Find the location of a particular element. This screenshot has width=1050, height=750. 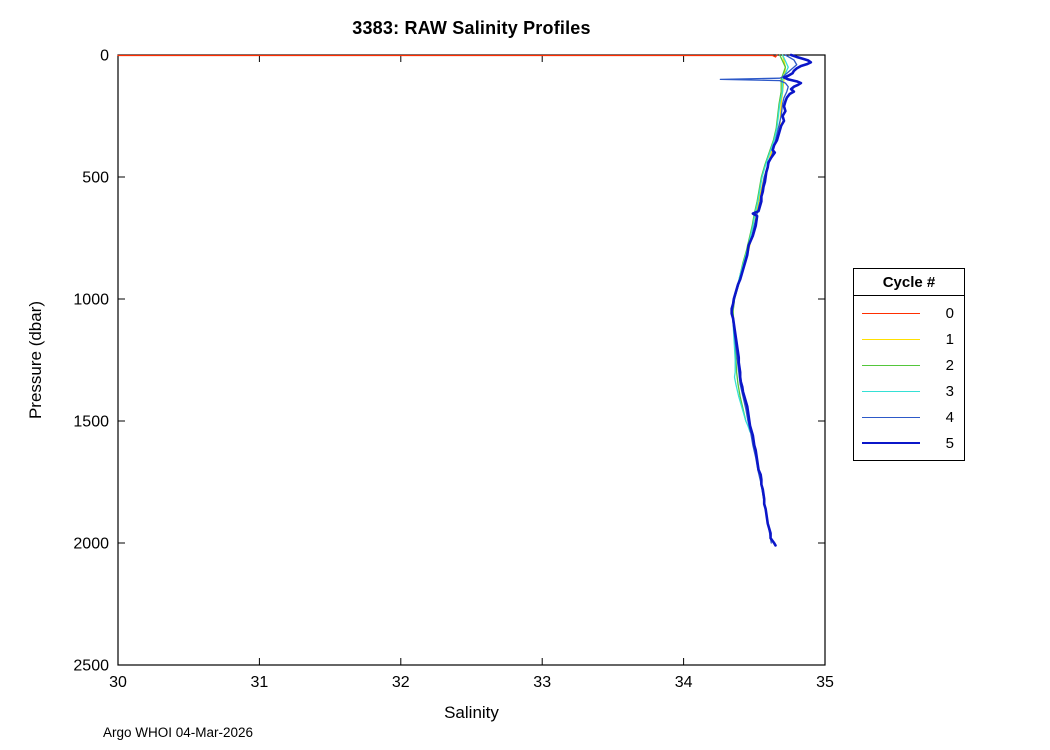

legend-entry-label: 4 is located at coordinates (949, 417).